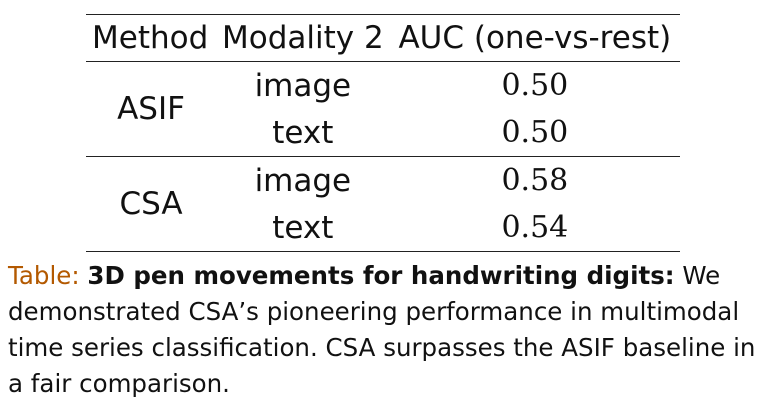 The image size is (762, 418). I want to click on table-row: text 0.50, so click(383, 133).